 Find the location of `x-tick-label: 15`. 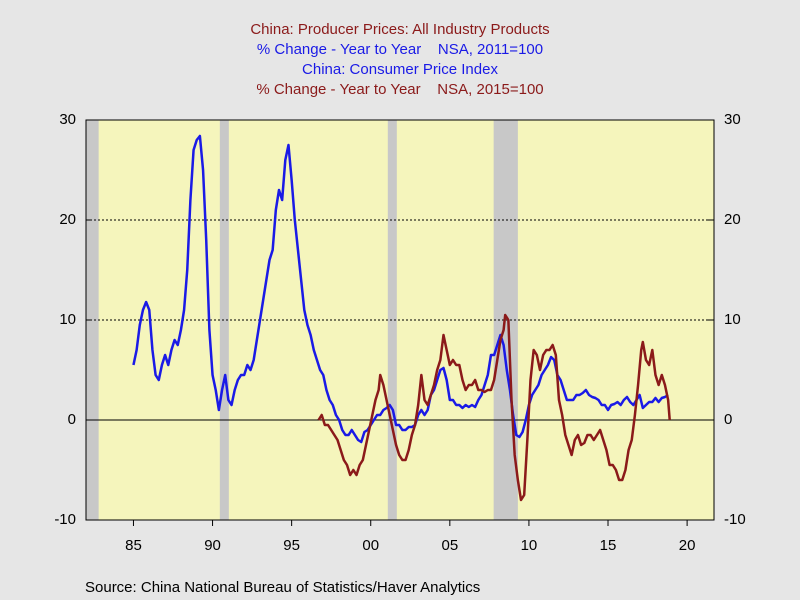

x-tick-label: 15 is located at coordinates (608, 545).